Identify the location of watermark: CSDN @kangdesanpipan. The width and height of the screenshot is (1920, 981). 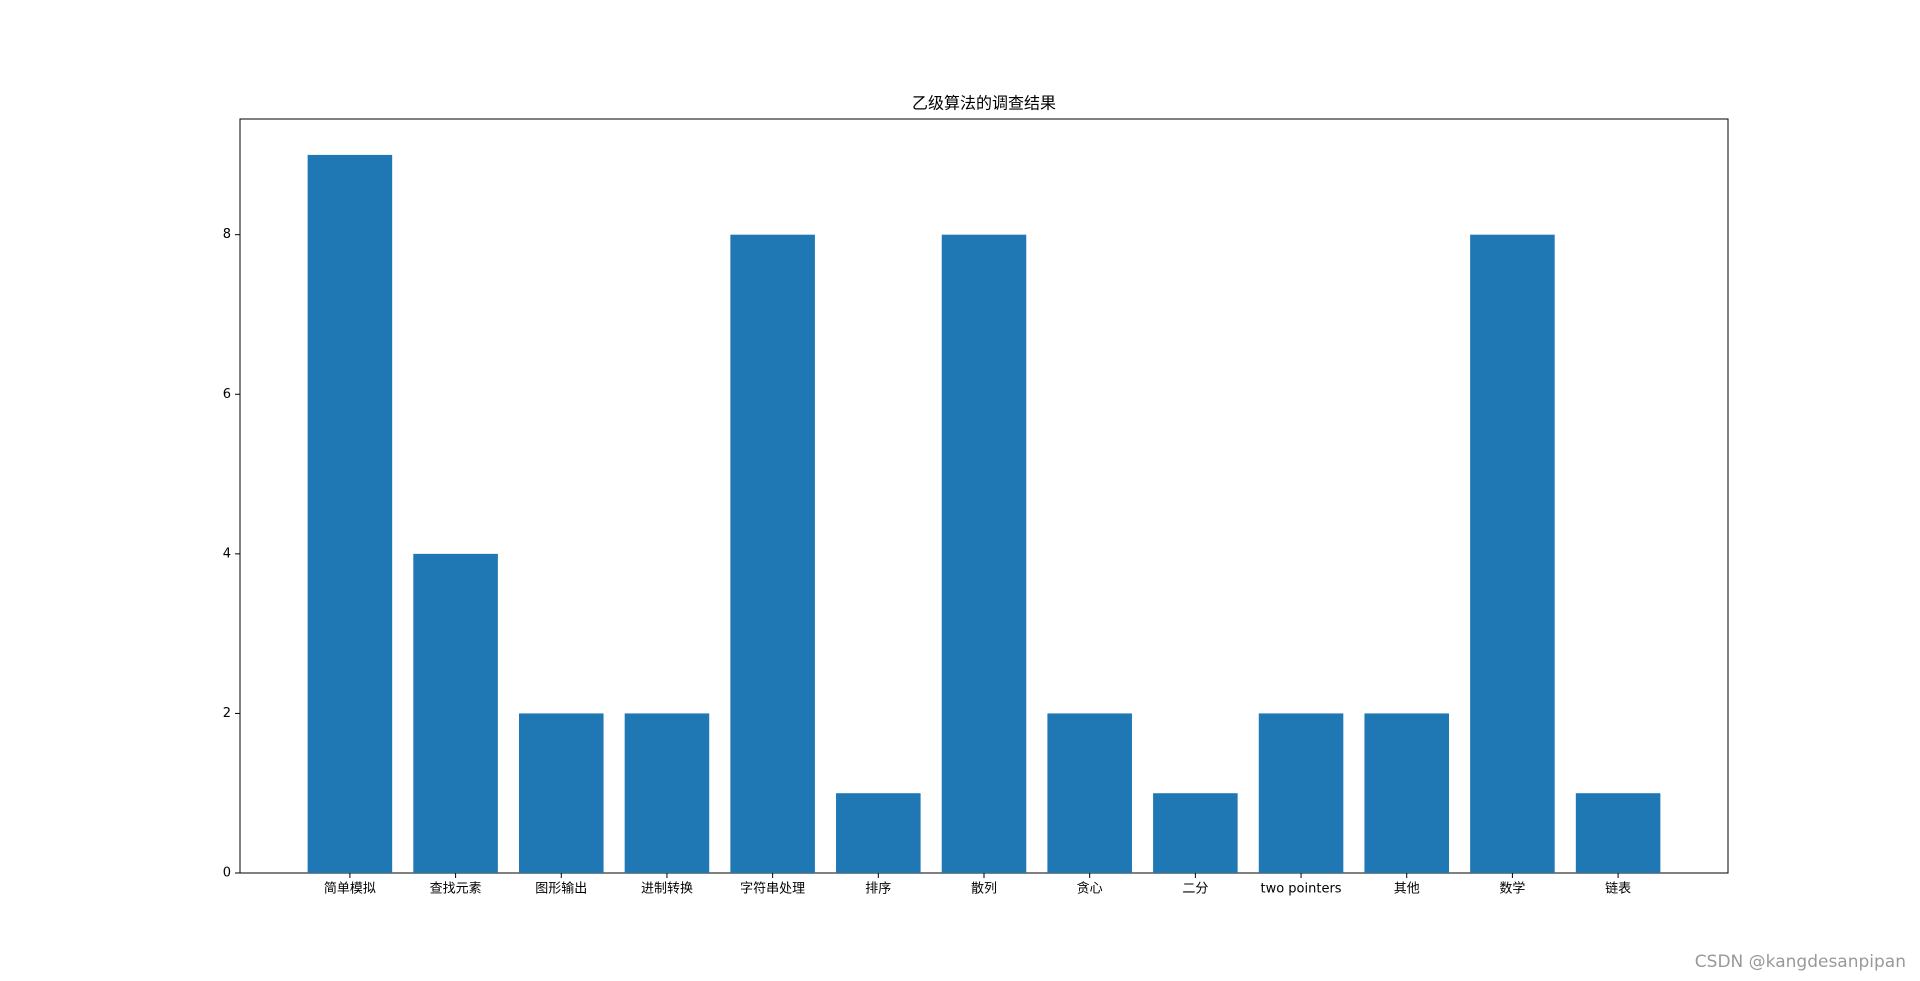
(1800, 962).